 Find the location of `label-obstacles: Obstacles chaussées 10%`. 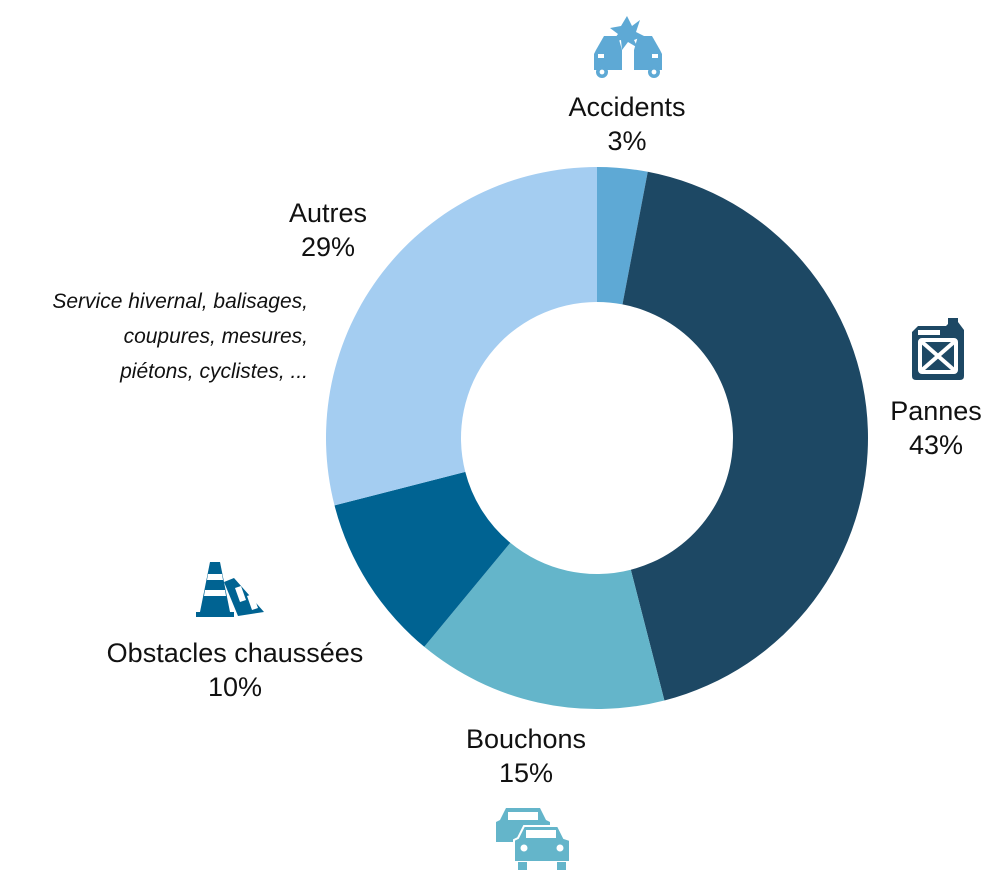

label-obstacles: Obstacles chaussées 10% is located at coordinates (235, 670).